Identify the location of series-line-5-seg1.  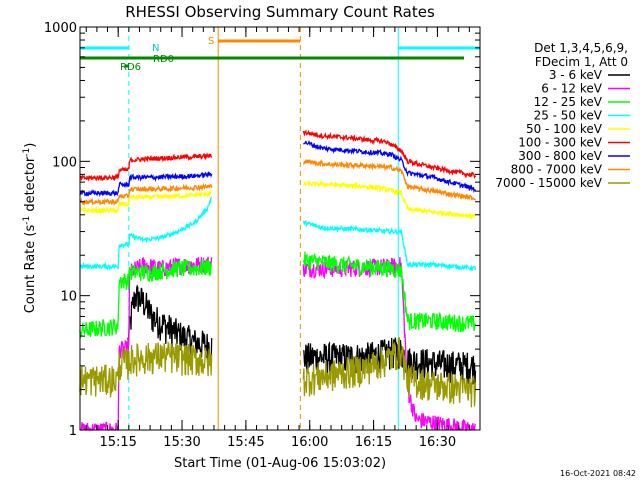
(146, 167).